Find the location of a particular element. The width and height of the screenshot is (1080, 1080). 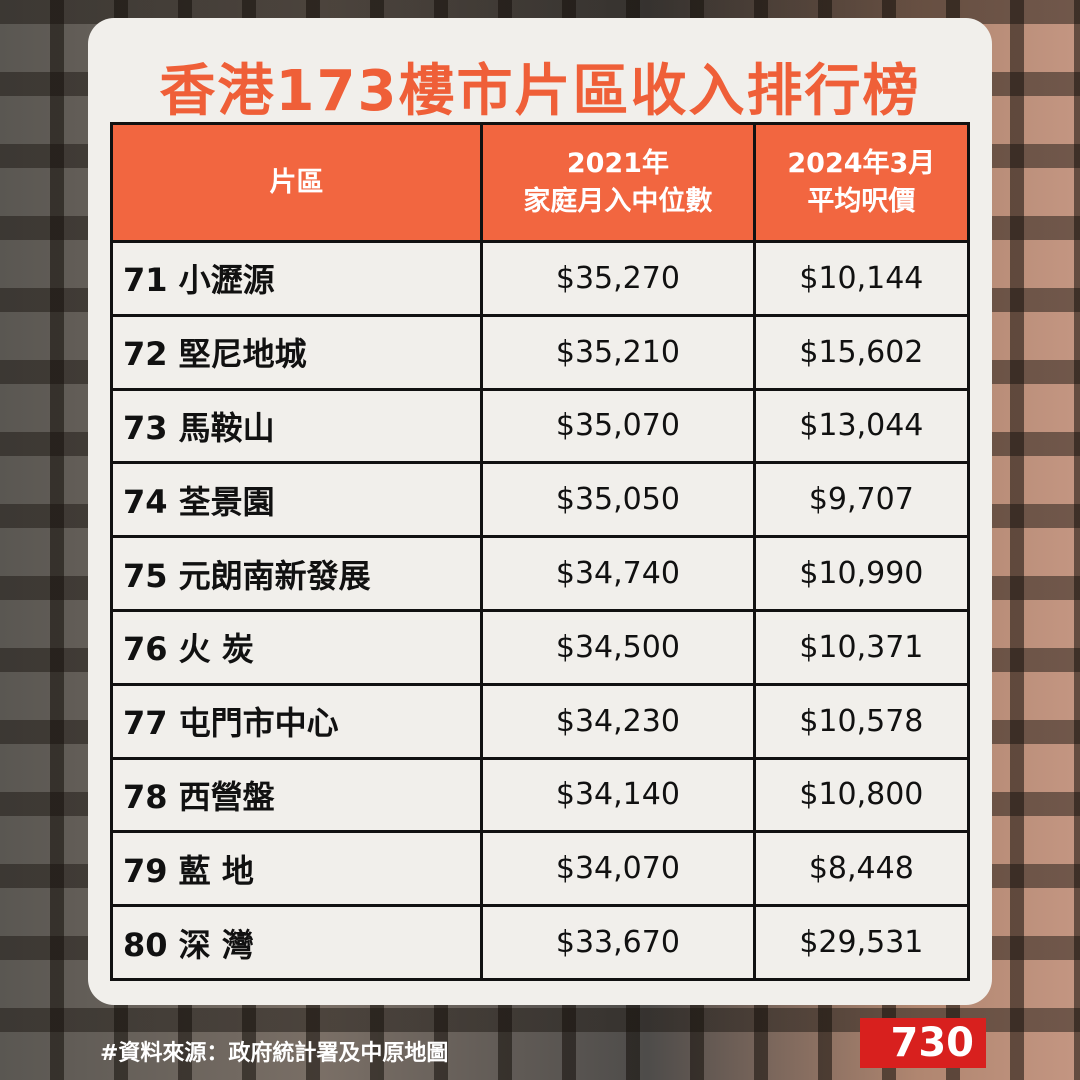

header-cell: 2024年3月 平均呎價 is located at coordinates (861, 182).